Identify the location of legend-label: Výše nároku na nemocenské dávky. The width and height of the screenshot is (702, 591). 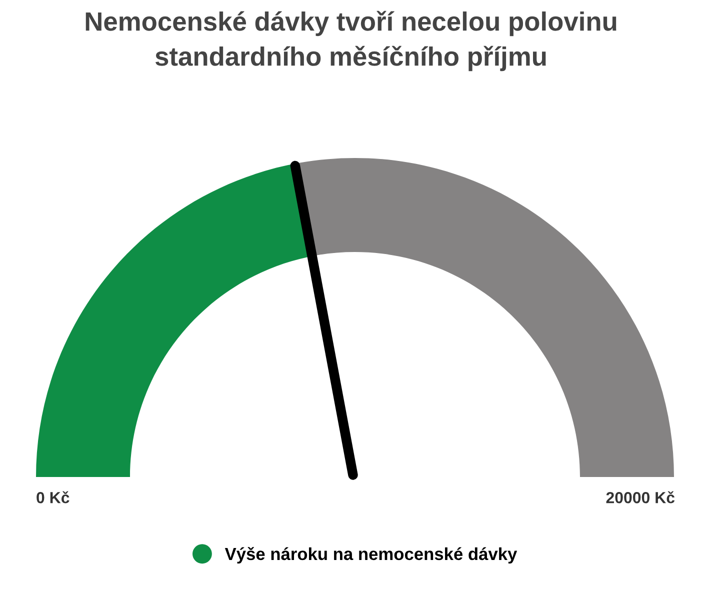
(371, 555).